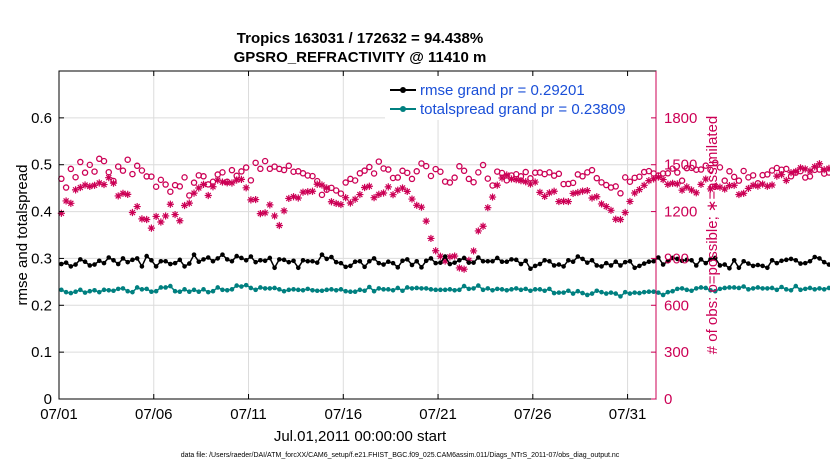 This screenshot has width=830, height=470. Describe the element at coordinates (48, 399) in the screenshot. I see `y-left-tick-label: 0` at that location.